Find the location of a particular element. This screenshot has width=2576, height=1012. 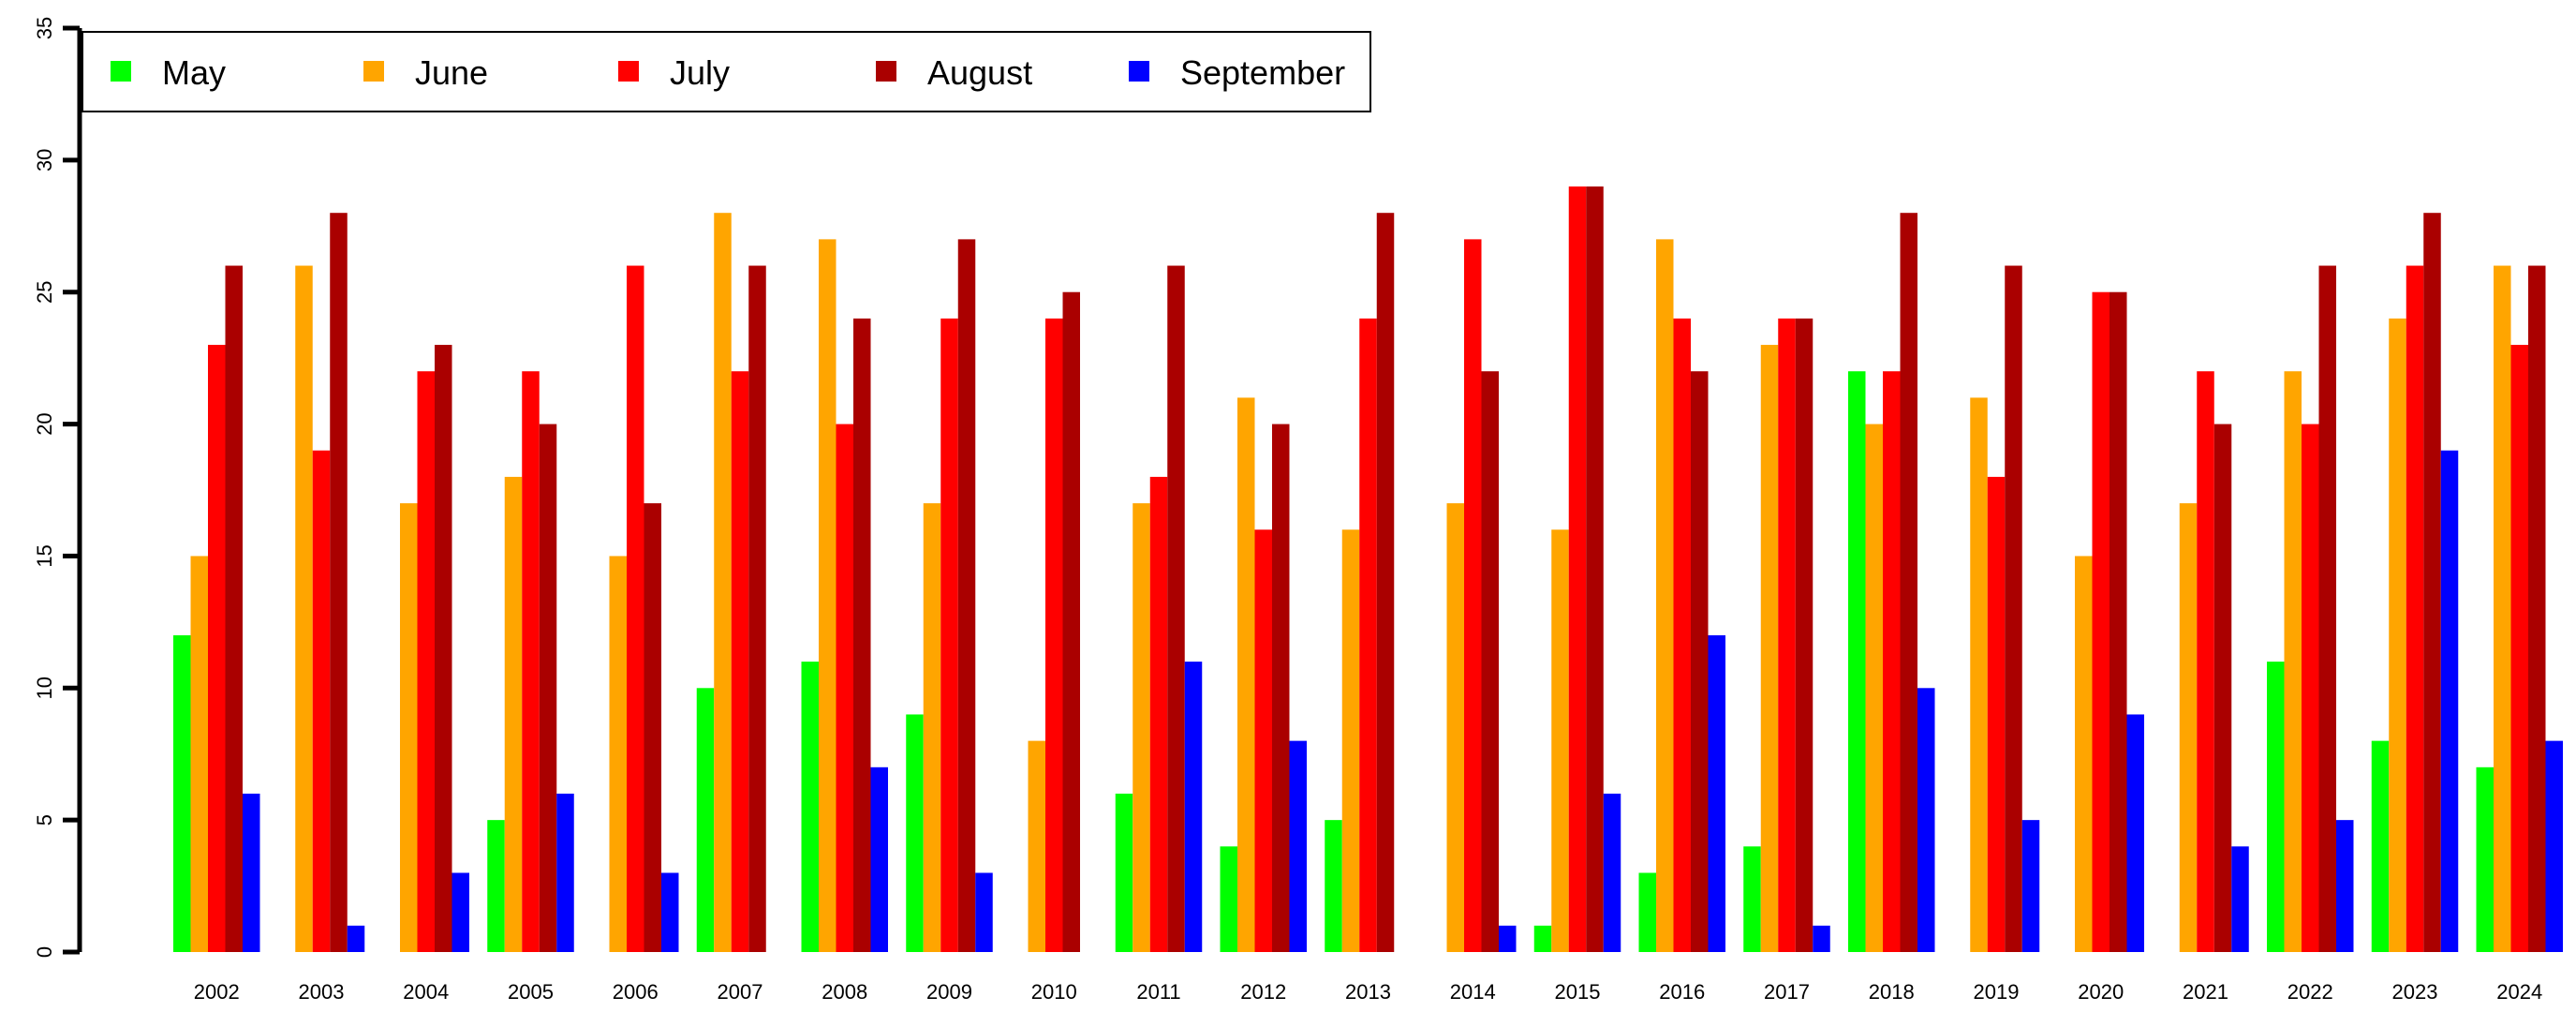

legend-item-june: June is located at coordinates (425, 72).